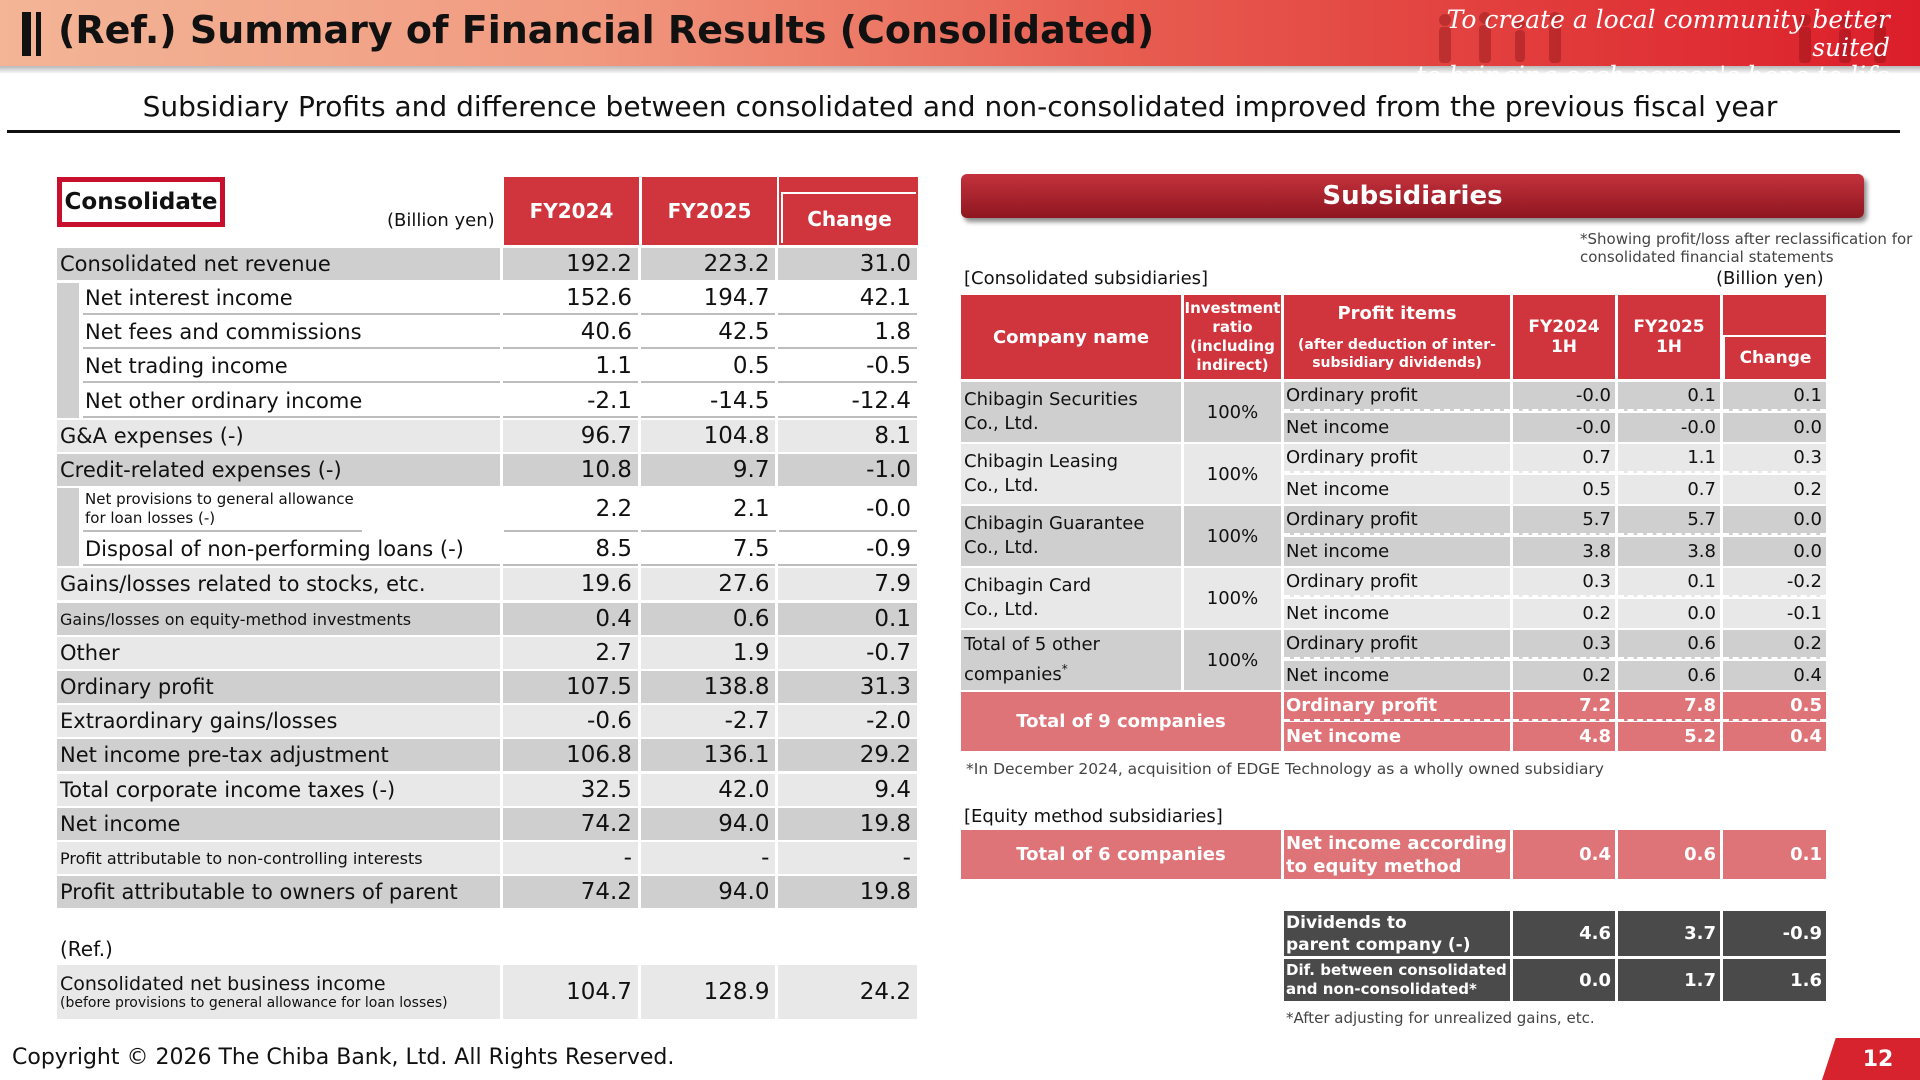 The height and width of the screenshot is (1080, 1920). Describe the element at coordinates (708, 755) in the screenshot. I see `row-value-fy2025: 136.1` at that location.